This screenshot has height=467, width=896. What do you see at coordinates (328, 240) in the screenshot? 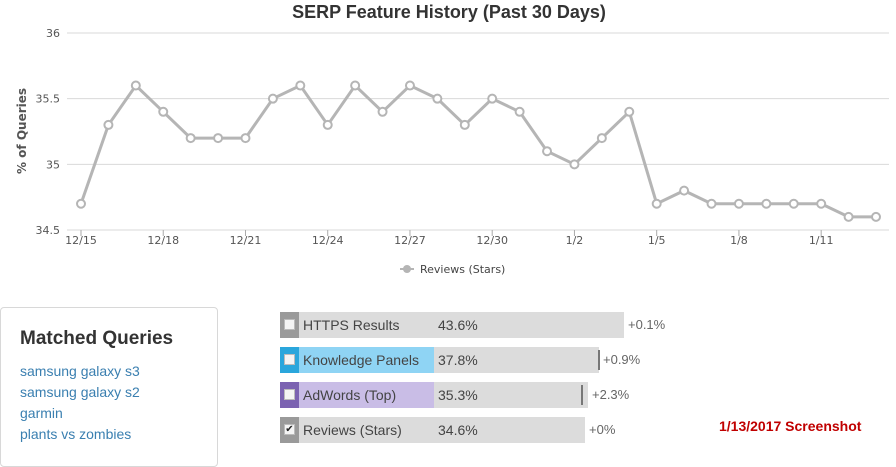
I see `x-tick-label: 12/24` at bounding box center [328, 240].